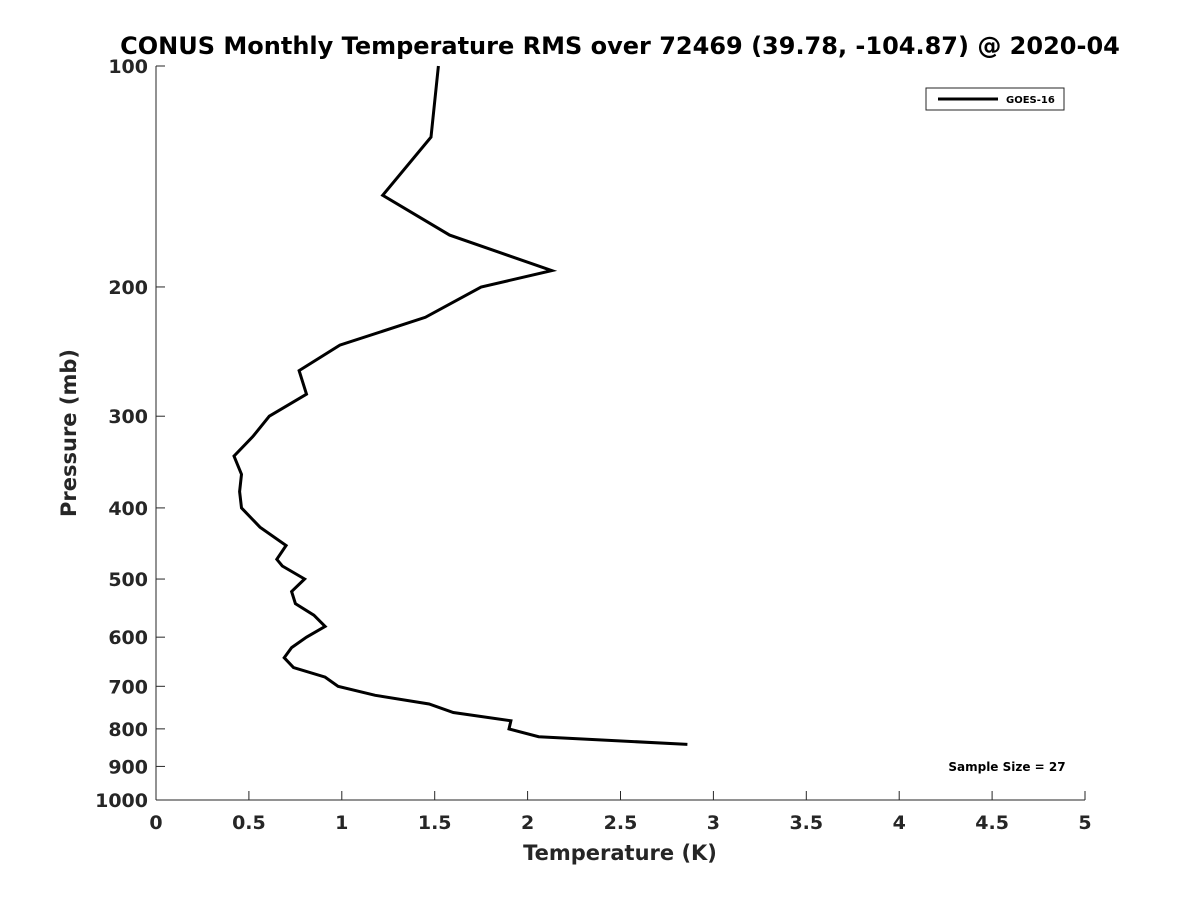 This screenshot has width=1200, height=900. What do you see at coordinates (806, 823) in the screenshot?
I see `x-tick-label: 3.5` at bounding box center [806, 823].